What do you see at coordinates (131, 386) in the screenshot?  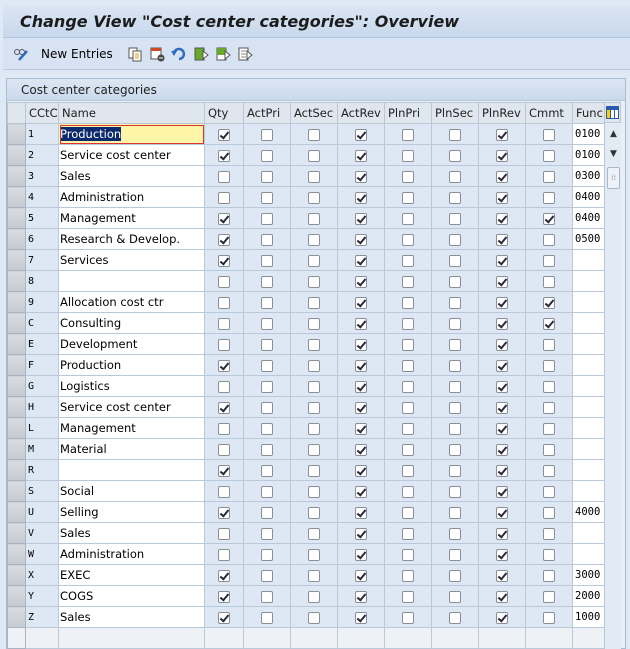 I see `name-input: Logistics` at bounding box center [131, 386].